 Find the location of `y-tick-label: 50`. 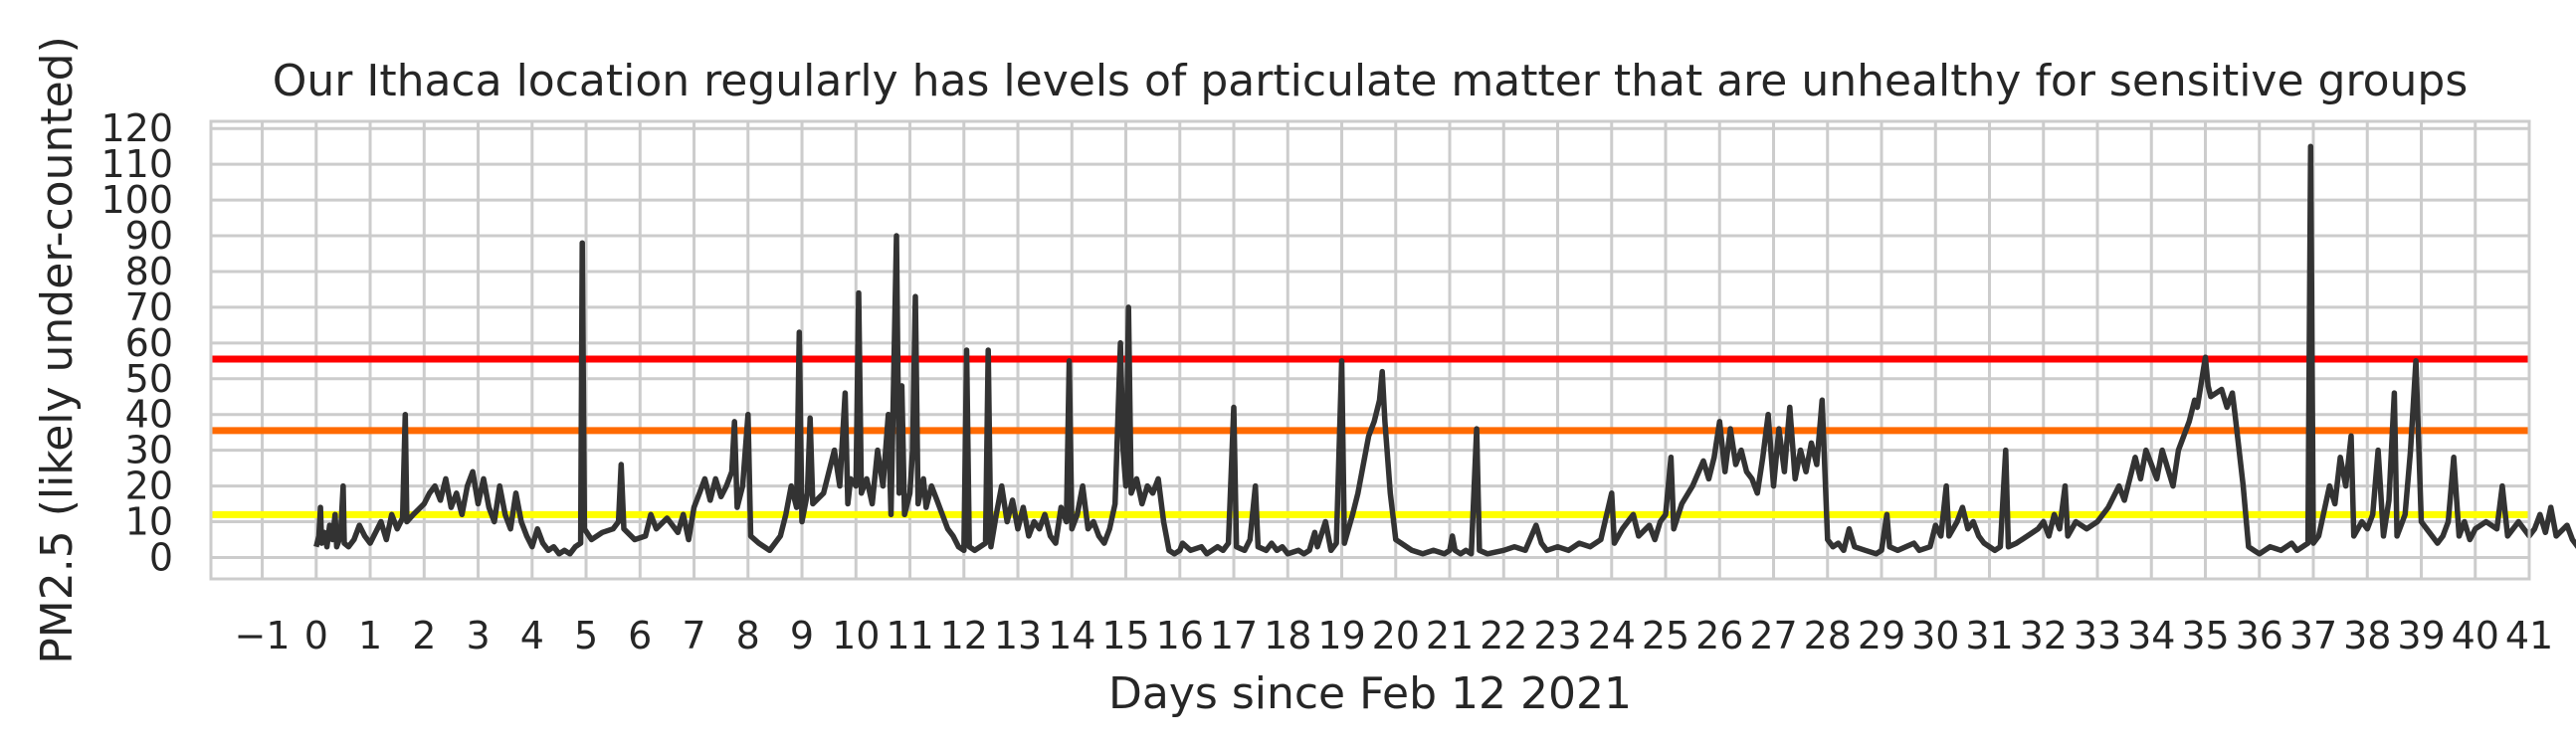

y-tick-label: 50 is located at coordinates (149, 379).